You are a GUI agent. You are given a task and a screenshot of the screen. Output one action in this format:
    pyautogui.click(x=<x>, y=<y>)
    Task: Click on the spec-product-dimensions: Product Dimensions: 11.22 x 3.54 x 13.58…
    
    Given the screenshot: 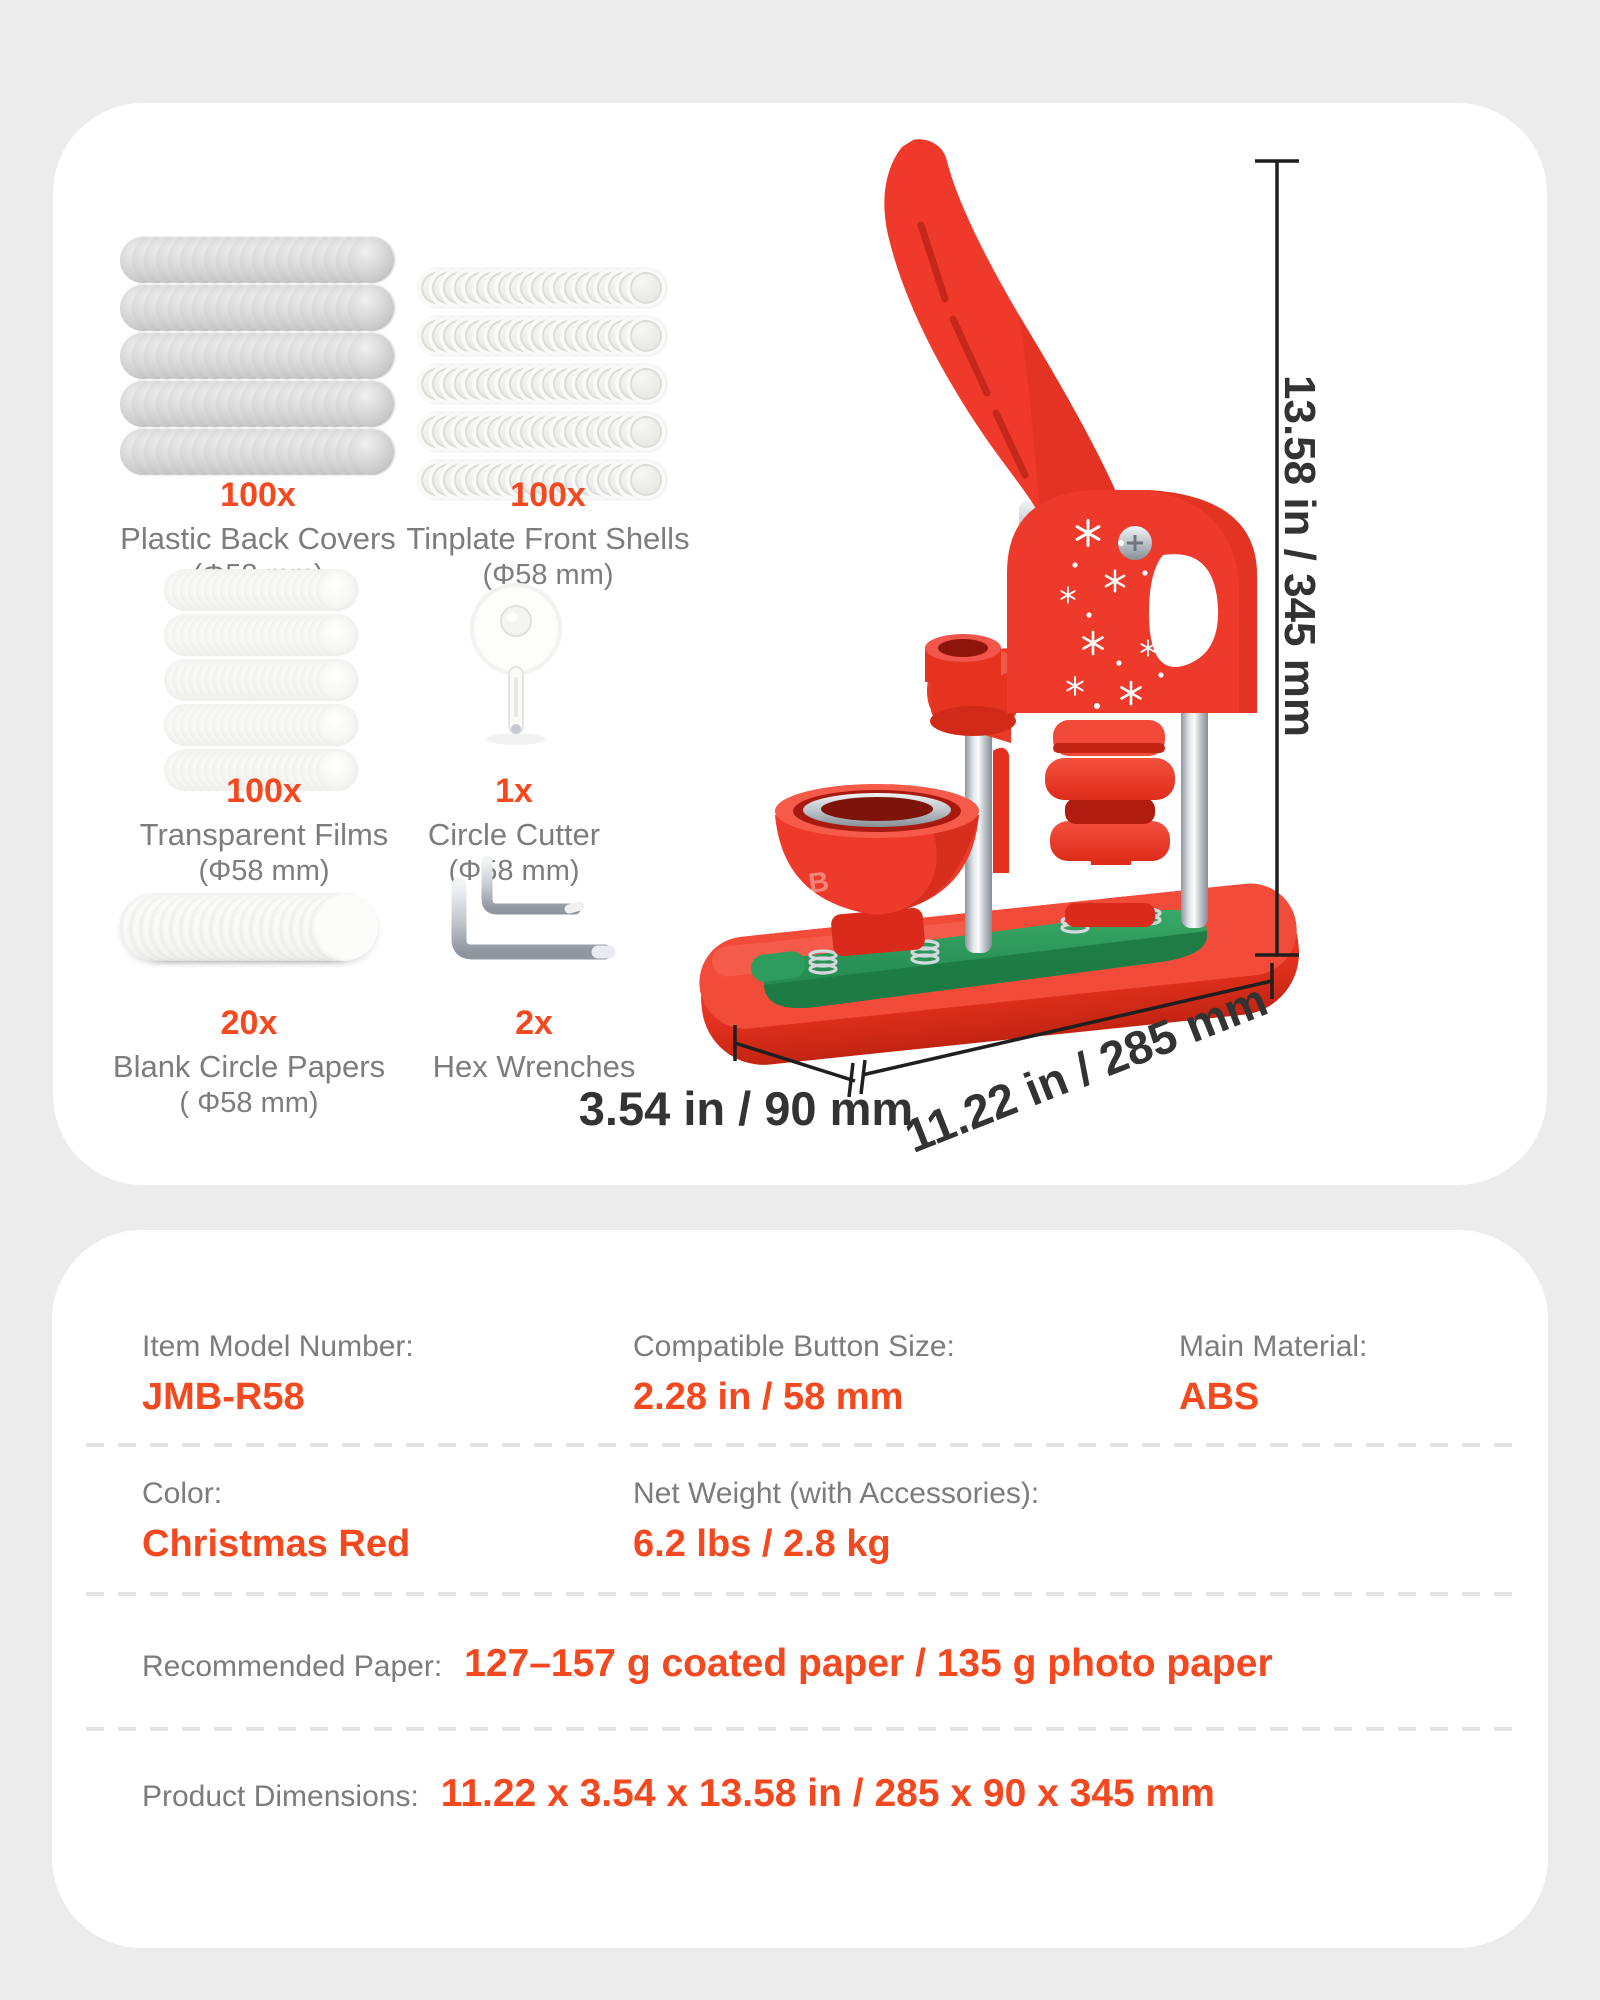 What is the action you would take?
    pyautogui.click(x=678, y=1794)
    